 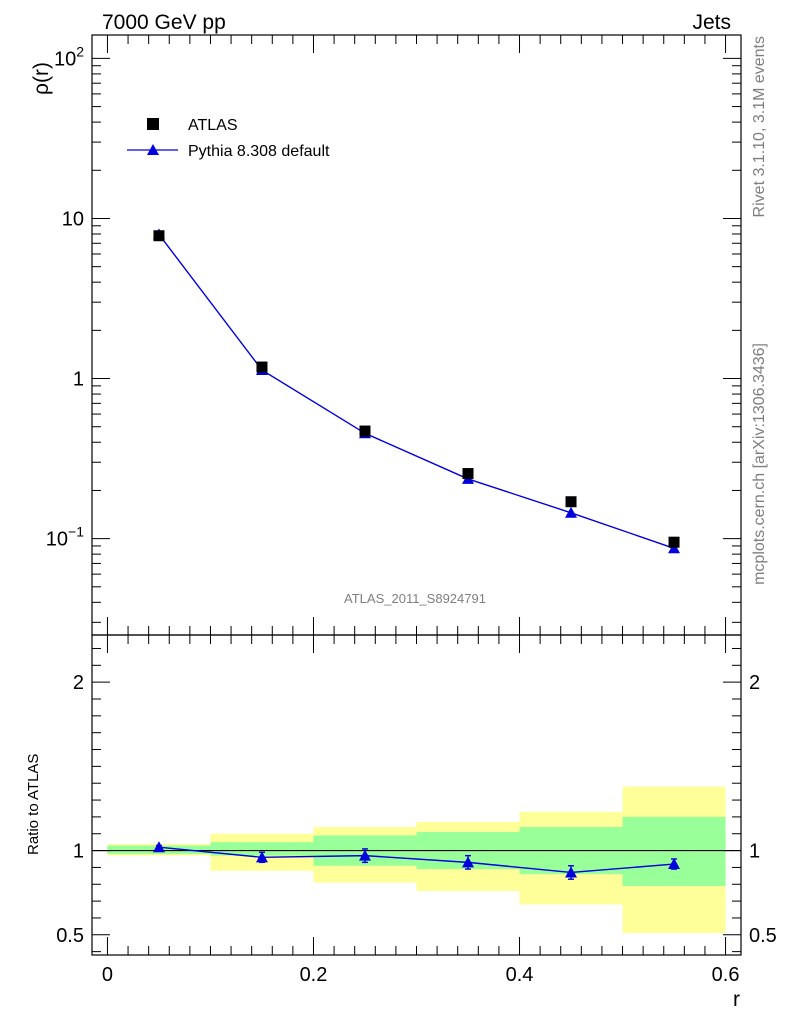 What do you see at coordinates (754, 852) in the screenshot?
I see `ratio-ytick-label-right: 1` at bounding box center [754, 852].